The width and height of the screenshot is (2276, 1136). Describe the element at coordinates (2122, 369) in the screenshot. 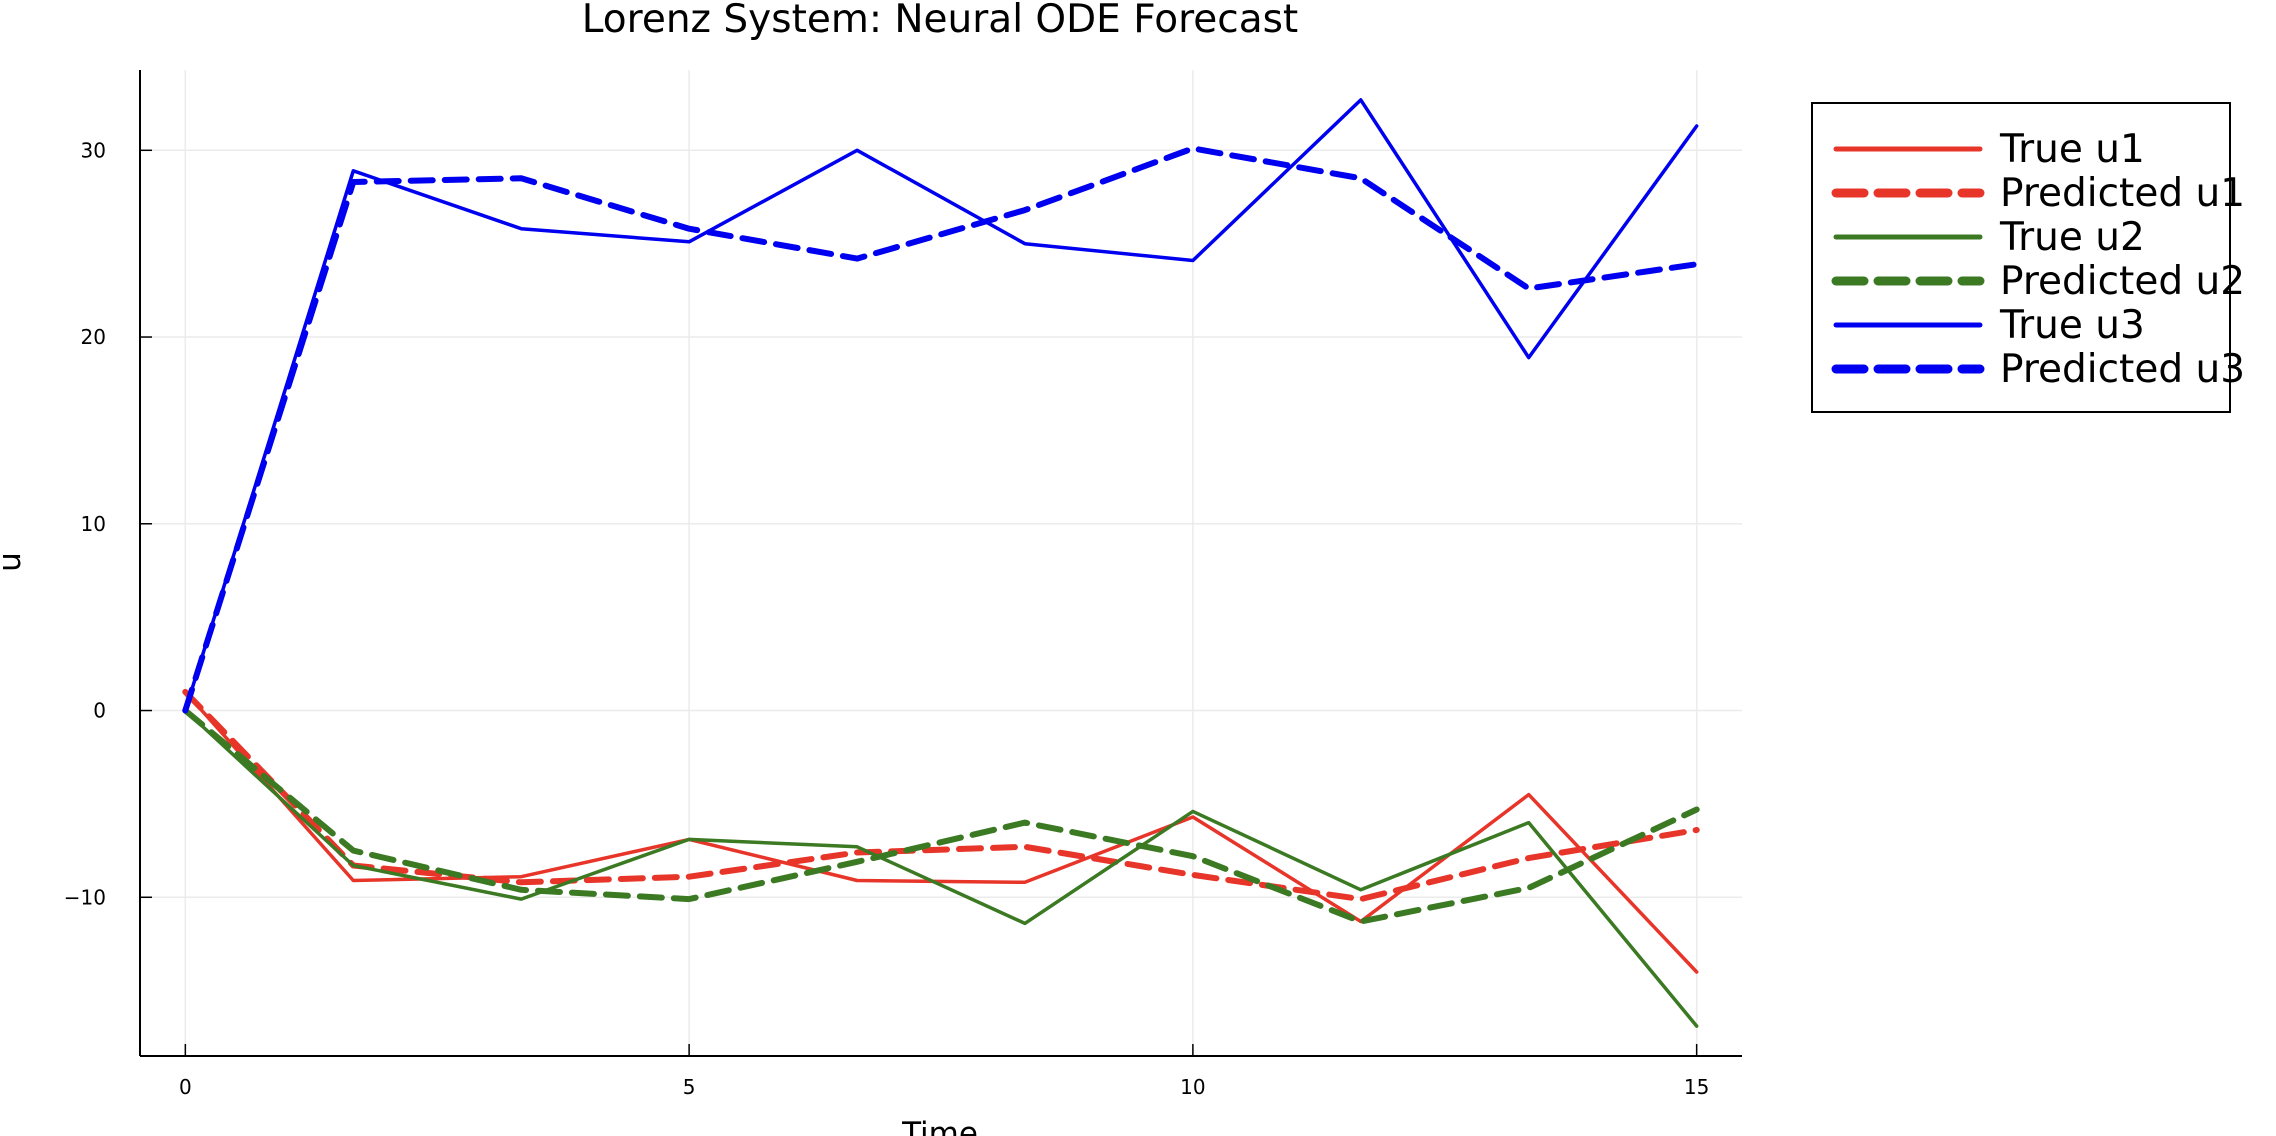

I see `legend-label-predicted-u3: Predicted u3` at that location.